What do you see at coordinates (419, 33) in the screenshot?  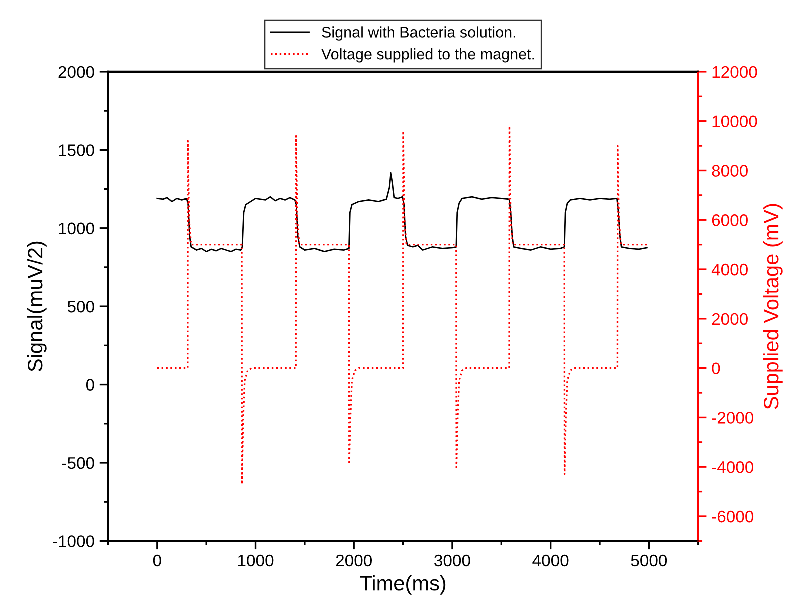 I see `legend-label: Signal with Bacteria solution.` at bounding box center [419, 33].